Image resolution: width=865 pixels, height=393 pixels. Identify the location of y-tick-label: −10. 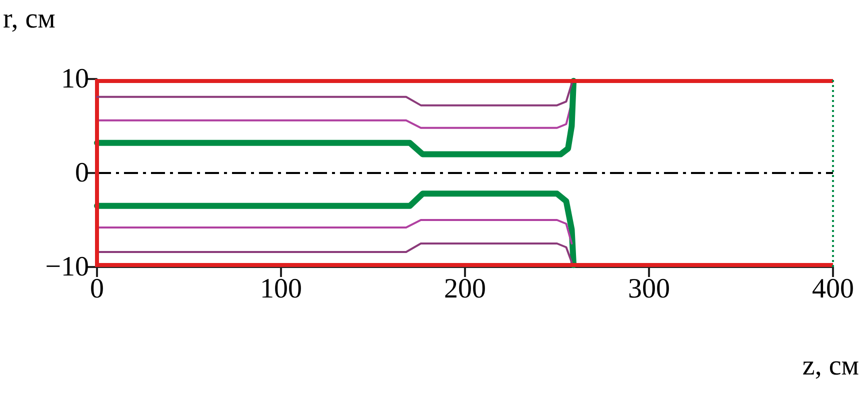
(67, 267).